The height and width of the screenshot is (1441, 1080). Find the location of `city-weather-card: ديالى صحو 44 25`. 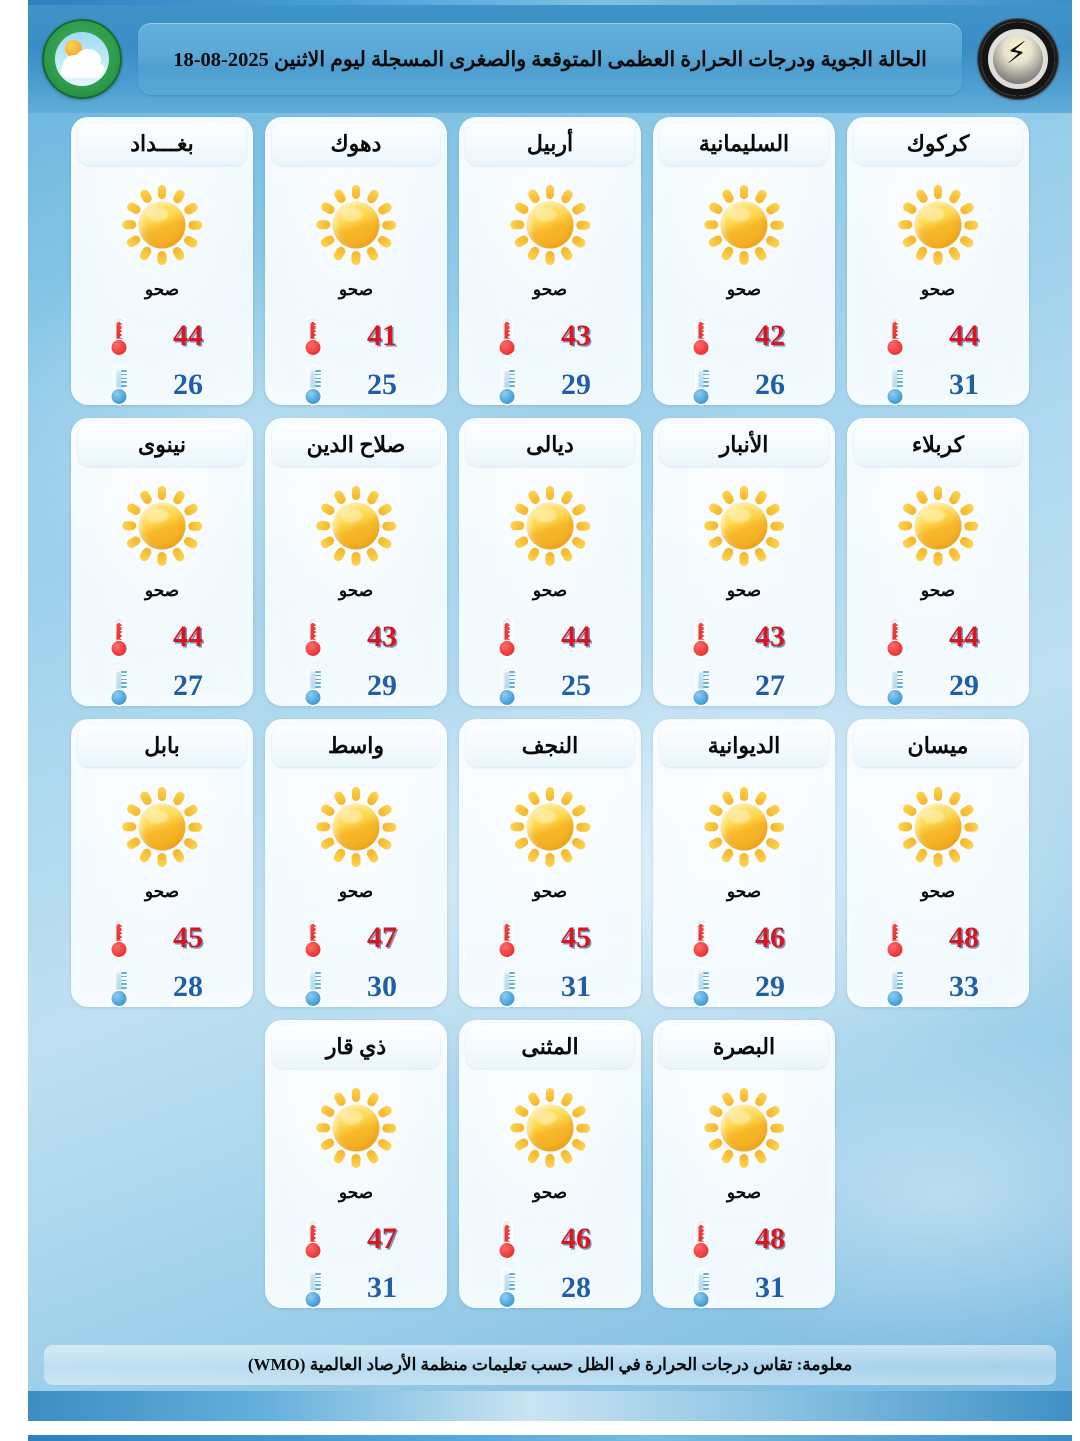

city-weather-card: ديالى صحو 44 25 is located at coordinates (550, 562).